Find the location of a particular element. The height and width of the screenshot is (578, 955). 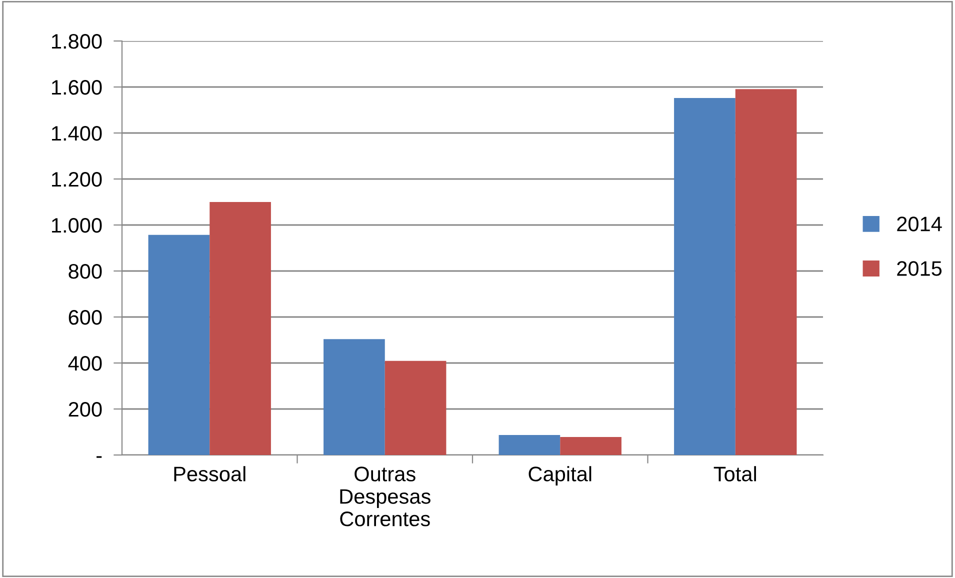

x-tick-label: Total is located at coordinates (735, 474).